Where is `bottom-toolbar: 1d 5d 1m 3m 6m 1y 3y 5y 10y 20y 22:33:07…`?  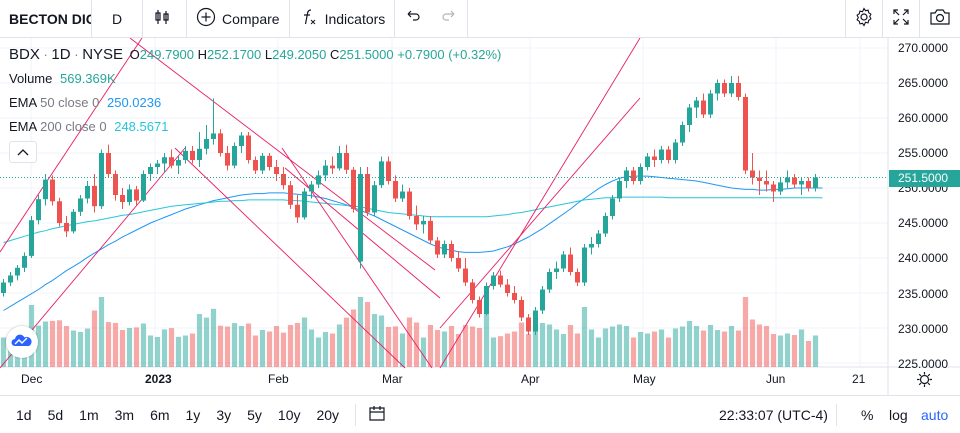 bottom-toolbar: 1d 5d 1m 3m 6m 1y 3y 5y 10y 20y 22:33:07… is located at coordinates (480, 414).